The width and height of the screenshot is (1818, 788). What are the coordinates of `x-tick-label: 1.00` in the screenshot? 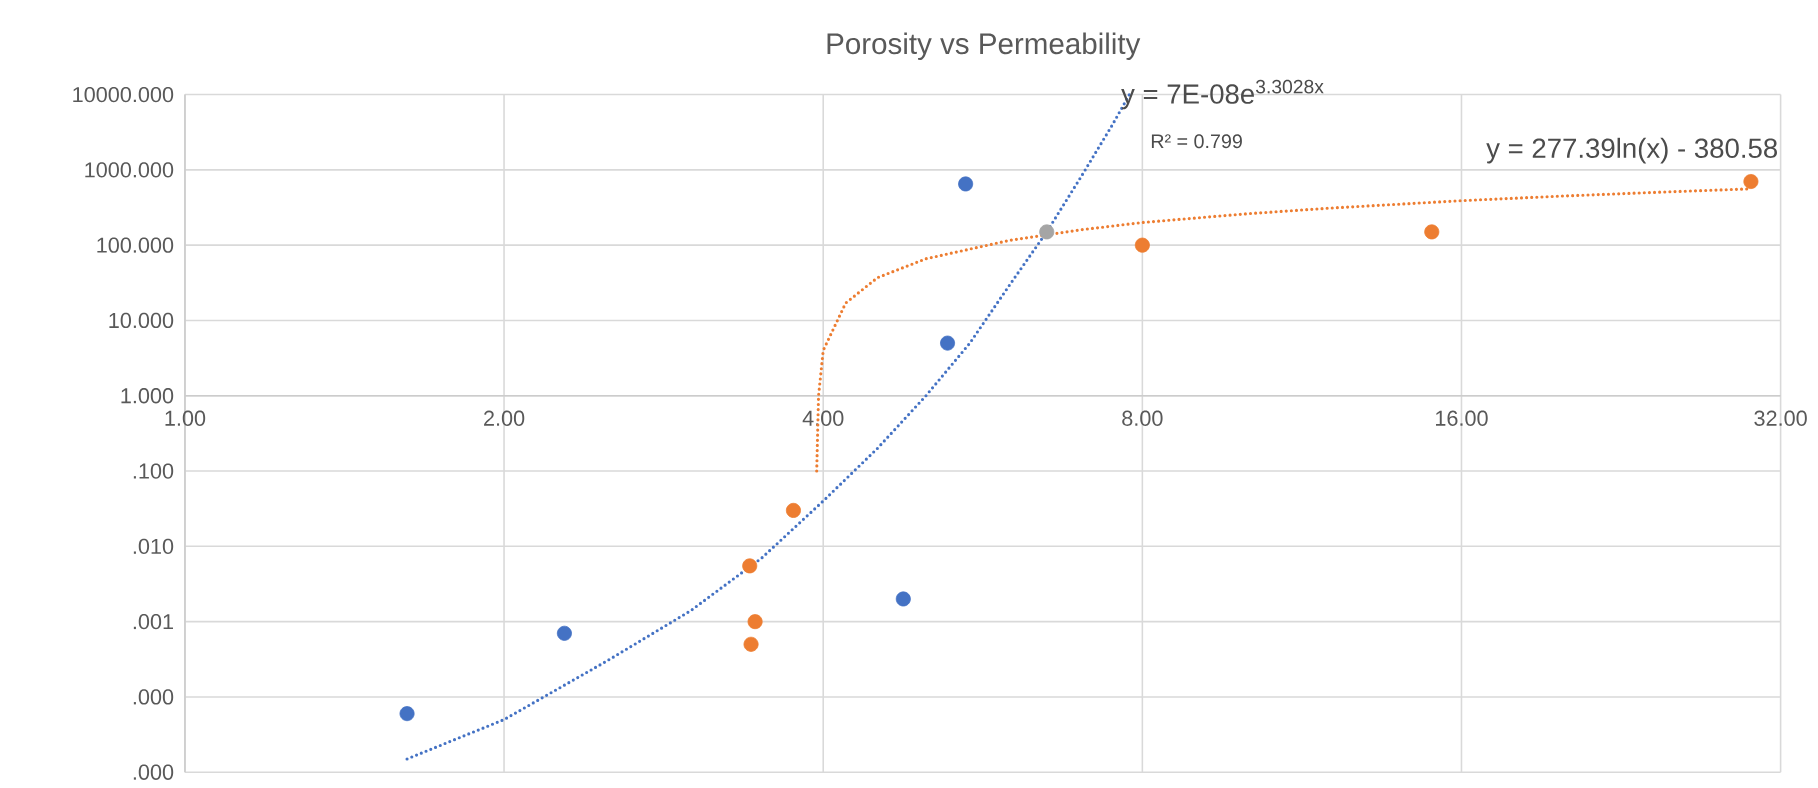 It's located at (185, 418).